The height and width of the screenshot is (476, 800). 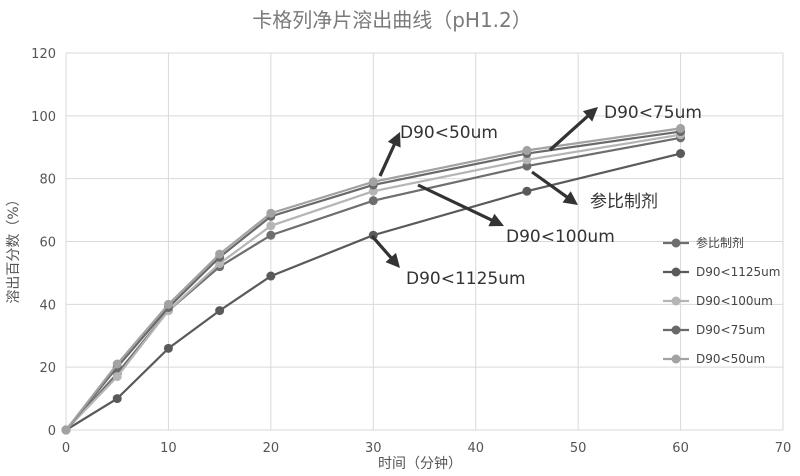 I want to click on y-tick-labels: 0 20 40 60 80 100 120, so click(x=43, y=243).